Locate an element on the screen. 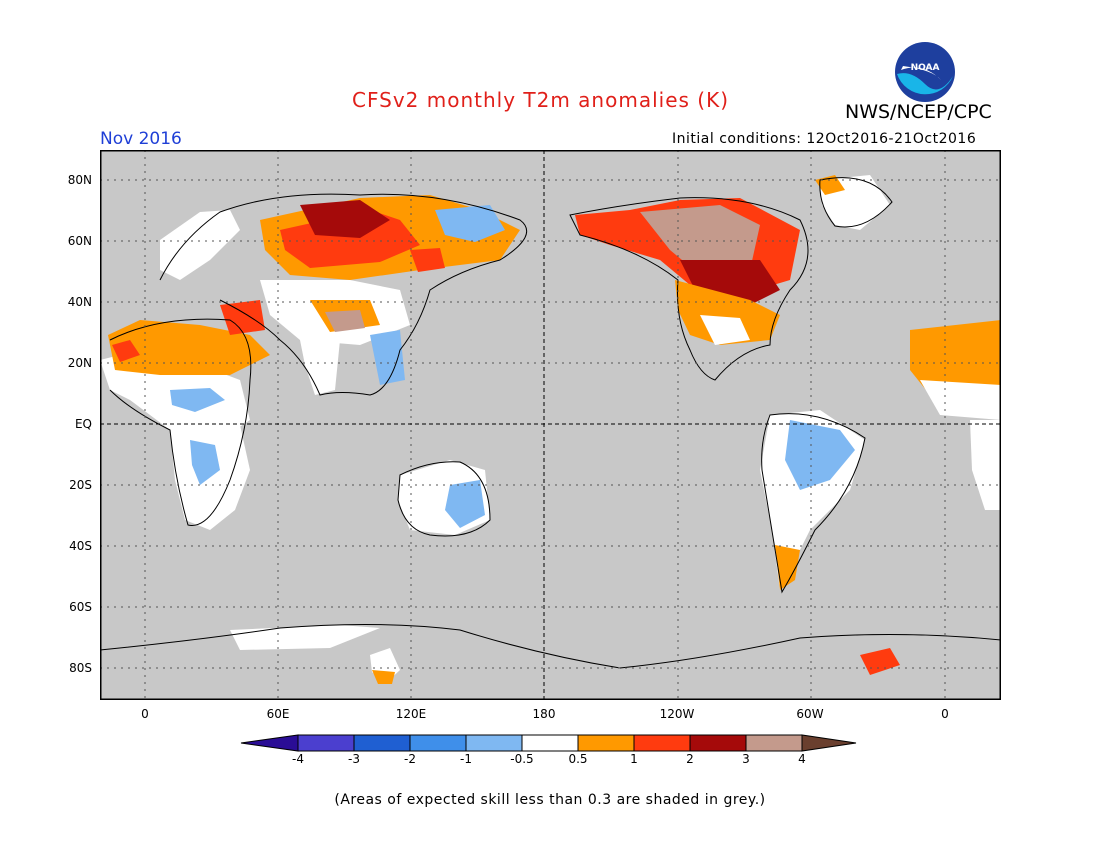 This screenshot has width=1100, height=850. lat-tick: 20N is located at coordinates (79, 363).